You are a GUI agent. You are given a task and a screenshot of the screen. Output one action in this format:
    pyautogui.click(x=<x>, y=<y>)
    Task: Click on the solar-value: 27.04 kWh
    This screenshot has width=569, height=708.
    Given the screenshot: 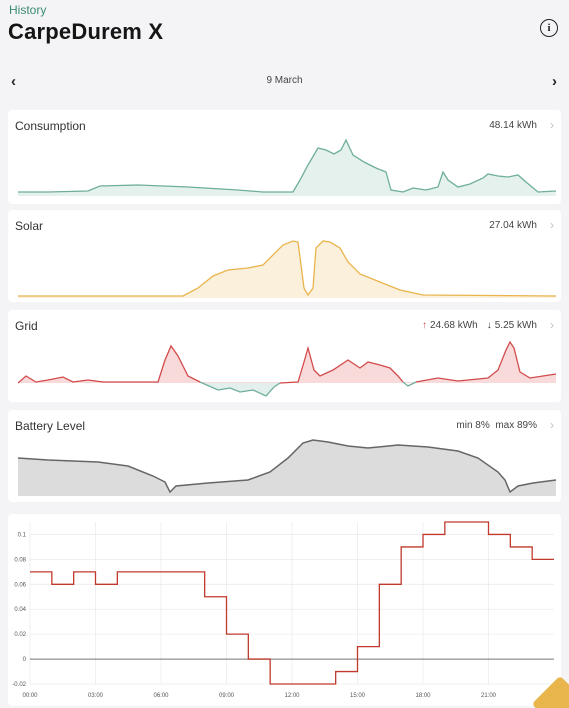 What is the action you would take?
    pyautogui.click(x=513, y=225)
    